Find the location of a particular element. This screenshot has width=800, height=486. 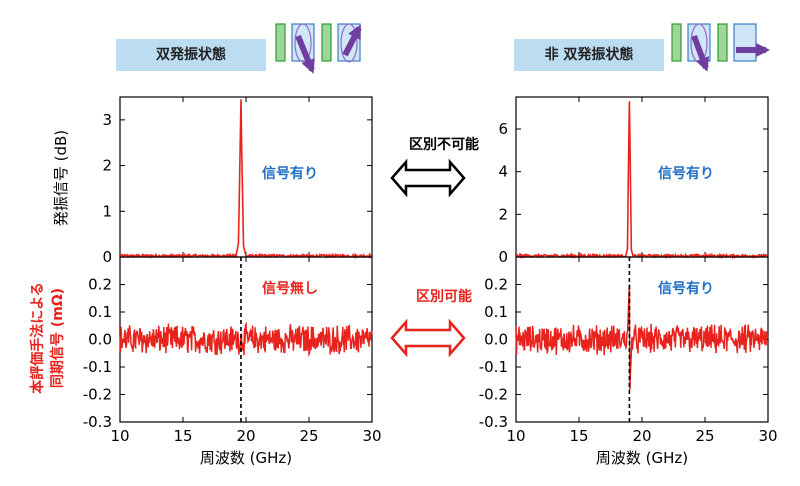

right-magnet-arrow-2-head is located at coordinates (763, 50).